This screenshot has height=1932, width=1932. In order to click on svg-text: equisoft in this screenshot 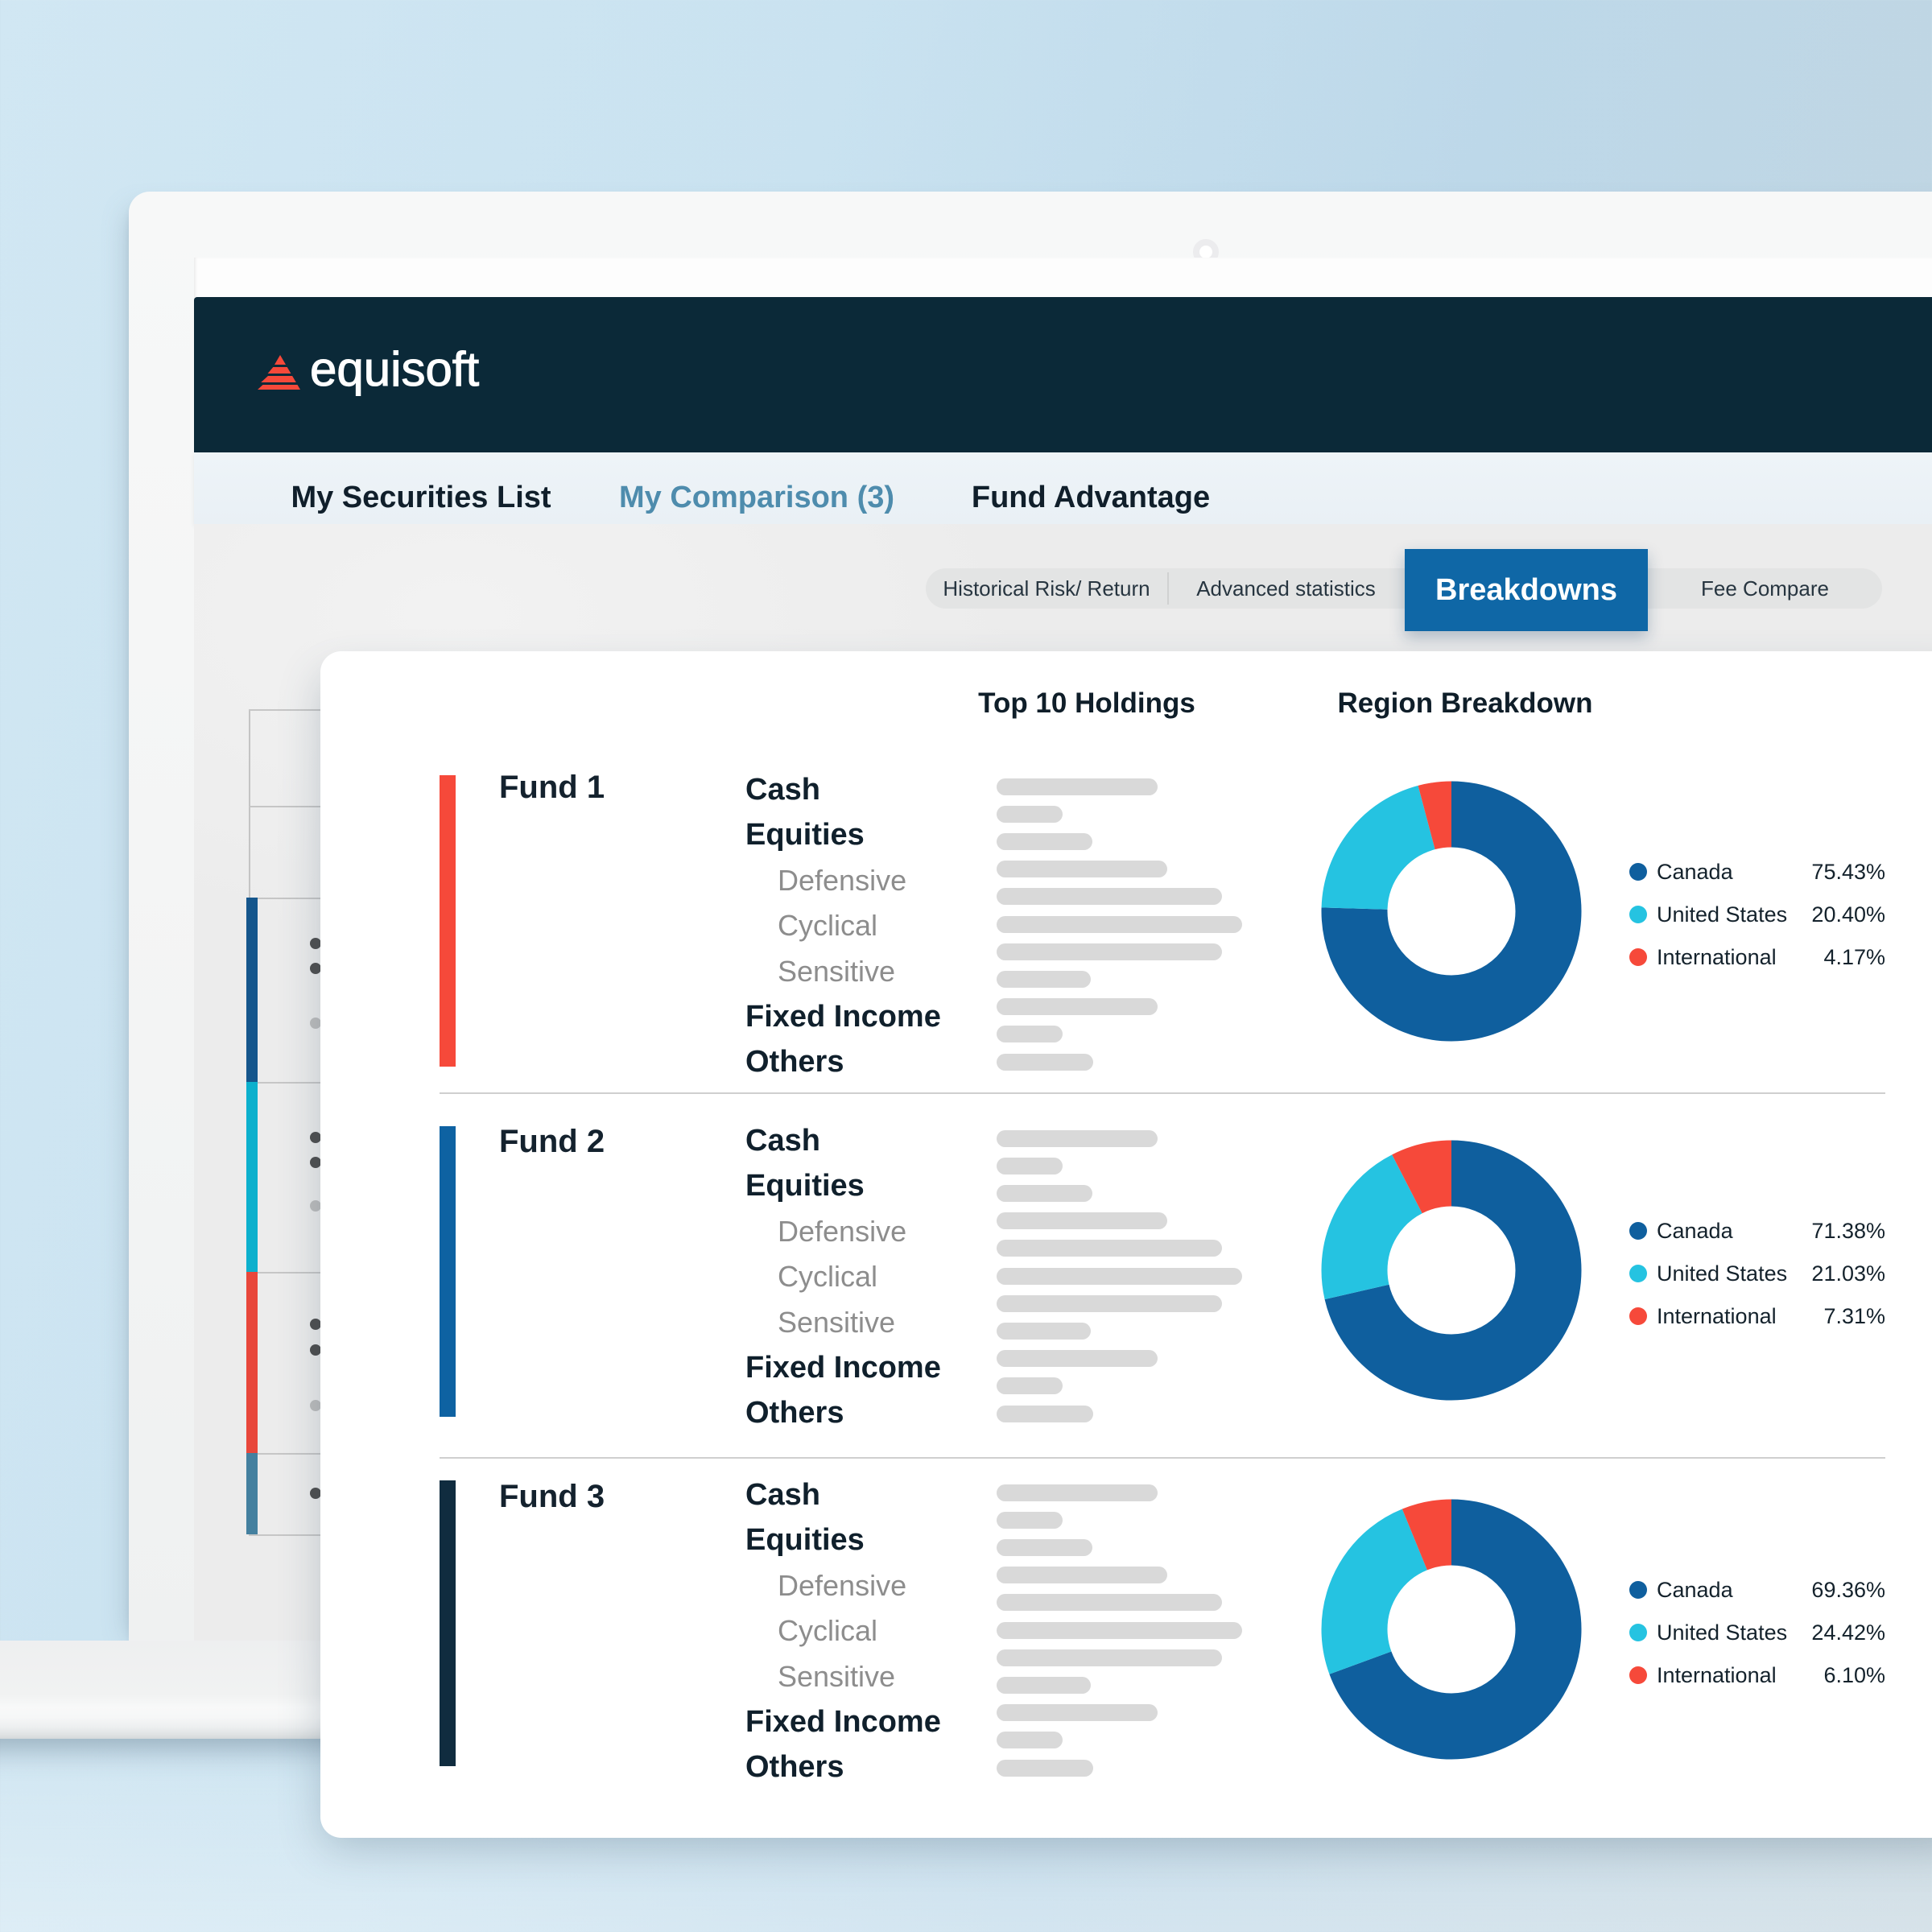, I will do `click(394, 369)`.